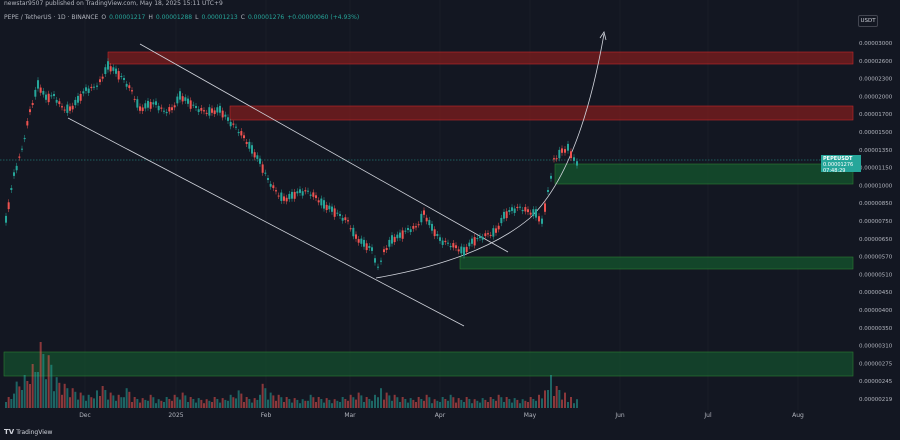 The width and height of the screenshot is (900, 440). I want to click on time-axis: Dec 2025 Feb Mar Apr May Jun Jul Aug, so click(441, 415).